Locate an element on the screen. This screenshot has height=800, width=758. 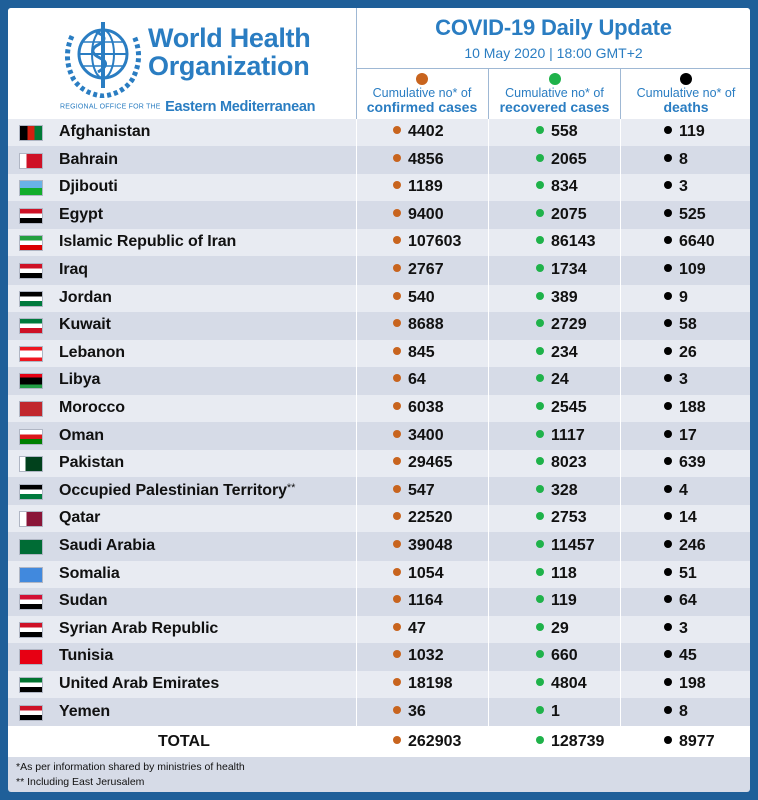
table-row: Pakistan 29465 8023 639 is located at coordinates (379, 464).